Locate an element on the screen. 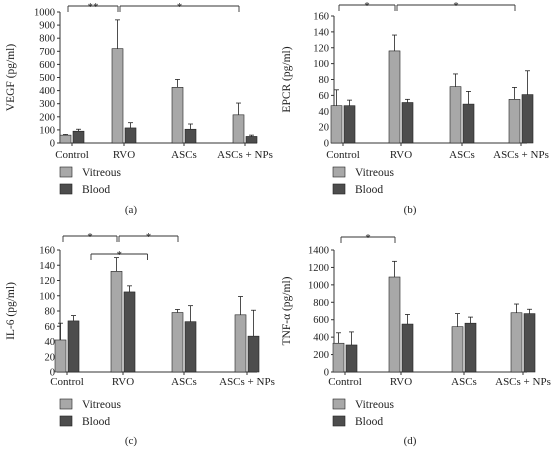  y-axis-title: VEGF (pg/ml) is located at coordinates (11, 78).